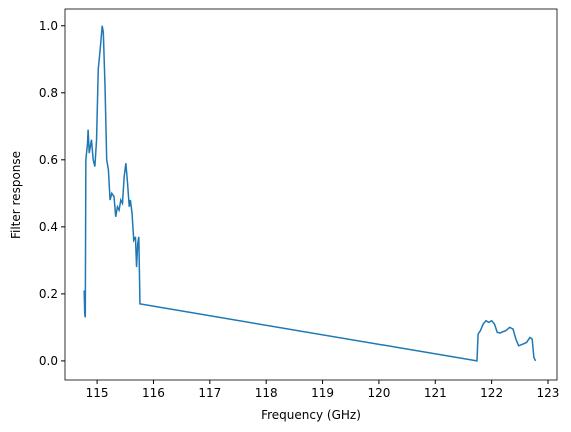 The width and height of the screenshot is (571, 432). I want to click on y-tick-label: 0.6, so click(48, 160).